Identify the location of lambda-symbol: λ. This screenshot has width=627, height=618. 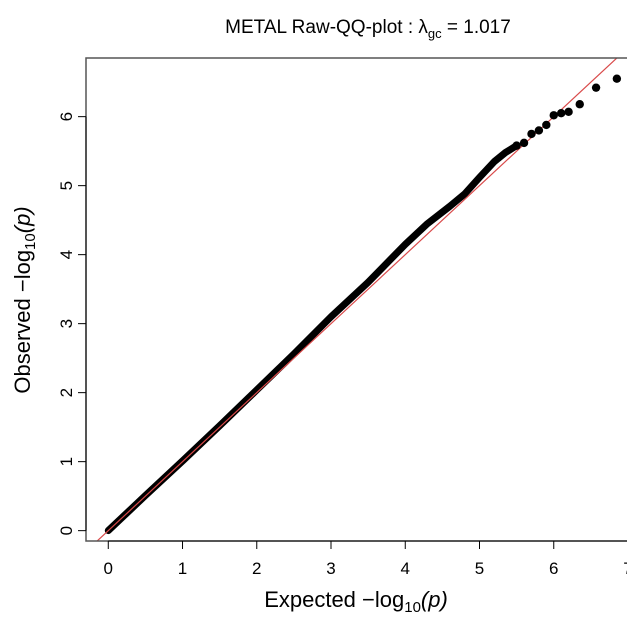
(423, 27).